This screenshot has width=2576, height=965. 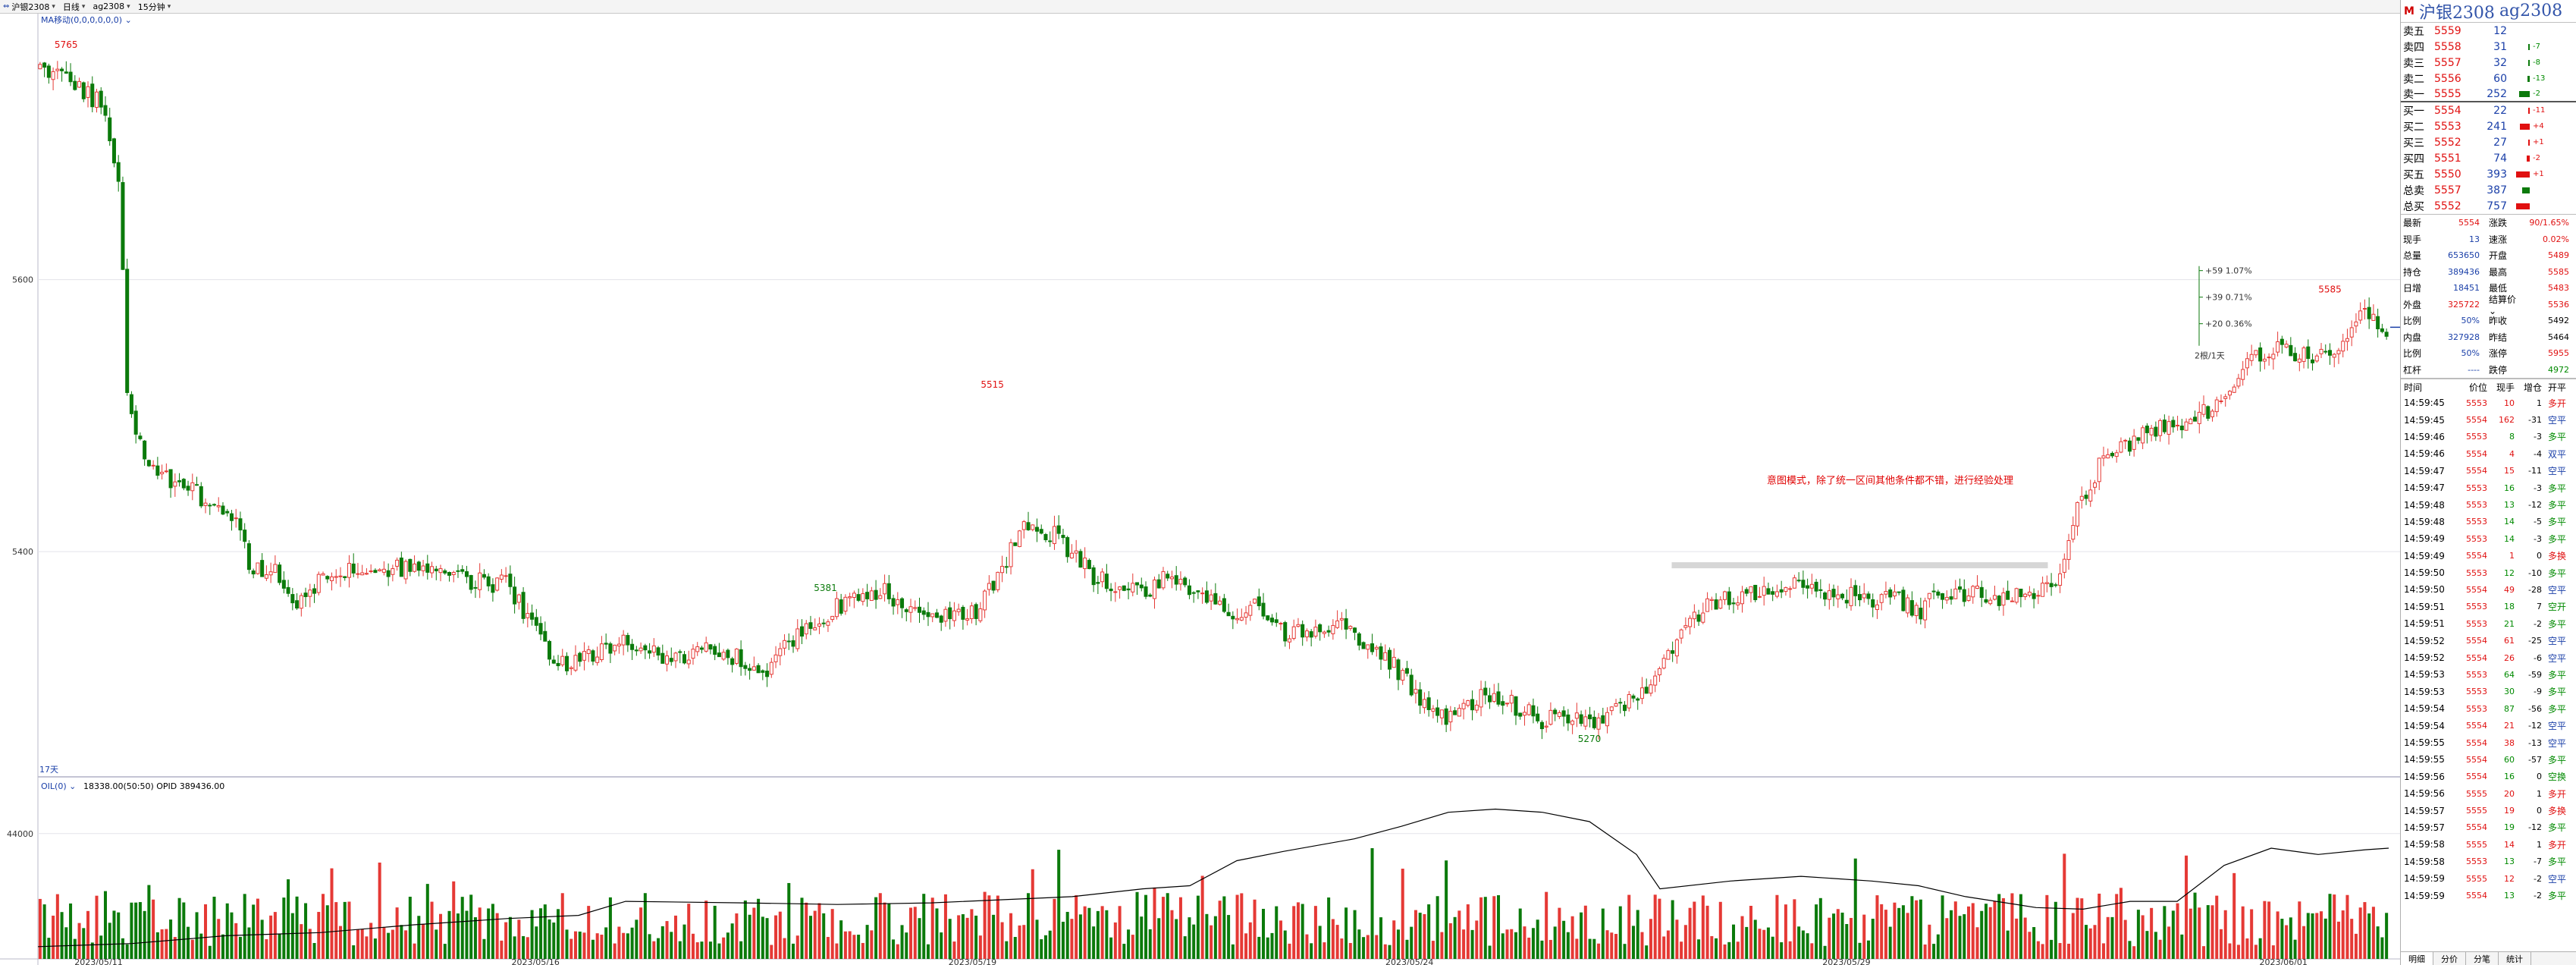 I want to click on orderbook-row: 卖四 5558 31 -7, so click(x=2488, y=47).